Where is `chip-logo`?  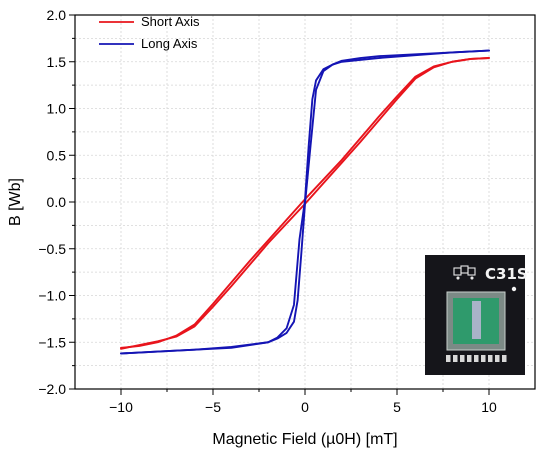 chip-logo is located at coordinates (464, 272).